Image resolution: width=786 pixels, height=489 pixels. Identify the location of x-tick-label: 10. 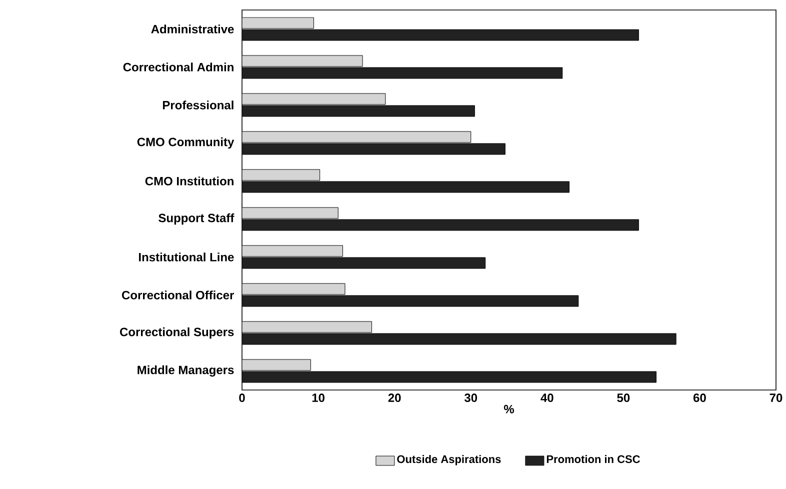
(318, 398).